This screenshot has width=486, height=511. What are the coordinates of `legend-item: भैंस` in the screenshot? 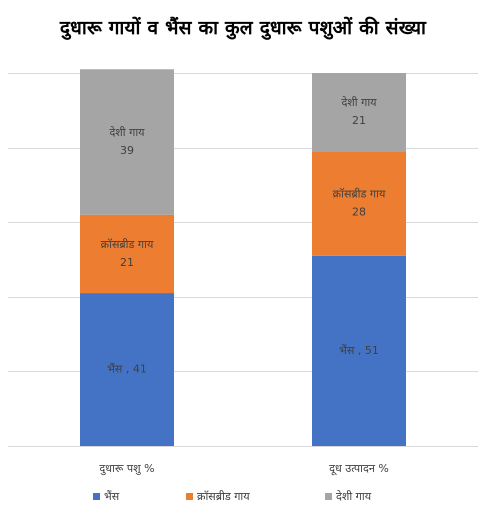 It's located at (106, 496).